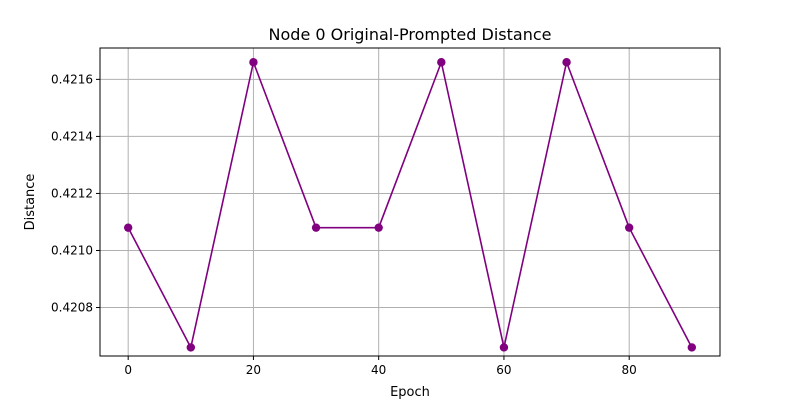 This screenshot has height=400, width=800. Describe the element at coordinates (410, 392) in the screenshot. I see `x-axis-label: Epoch` at that location.